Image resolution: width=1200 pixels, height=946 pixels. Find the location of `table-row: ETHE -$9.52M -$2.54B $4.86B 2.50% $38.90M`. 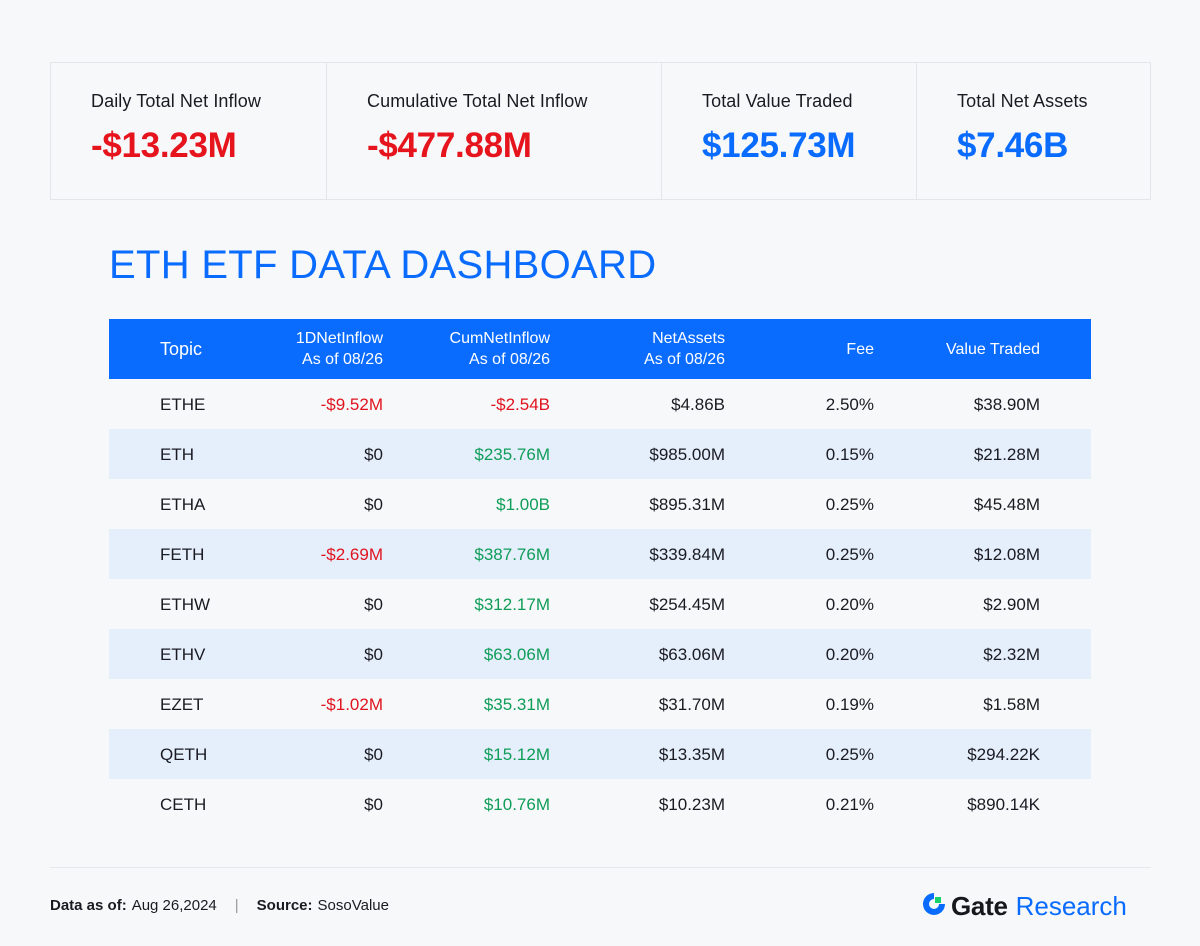

table-row: ETHE -$9.52M -$2.54B $4.86B 2.50% $38.90M is located at coordinates (600, 404).